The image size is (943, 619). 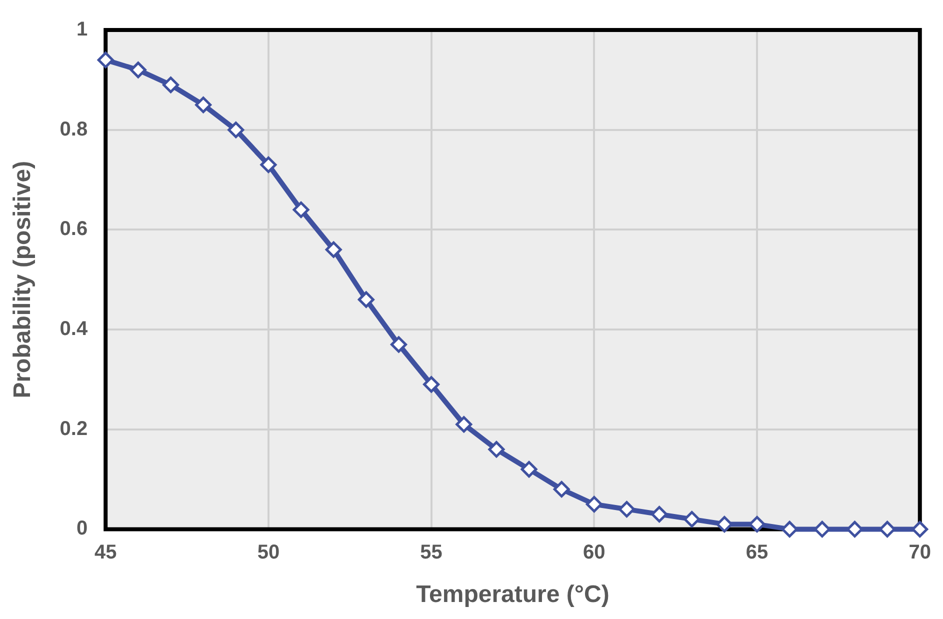 I want to click on x-tick-label: 60, so click(x=594, y=553).